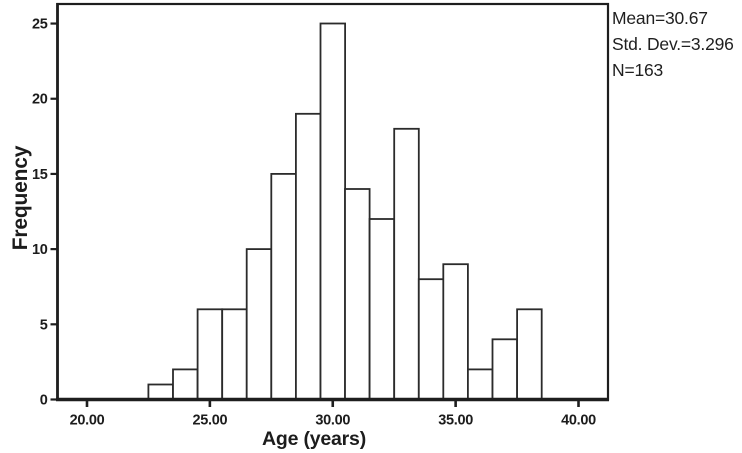 This screenshot has height=453, width=742. Describe the element at coordinates (578, 421) in the screenshot. I see `x-tick-label: 40.00` at that location.